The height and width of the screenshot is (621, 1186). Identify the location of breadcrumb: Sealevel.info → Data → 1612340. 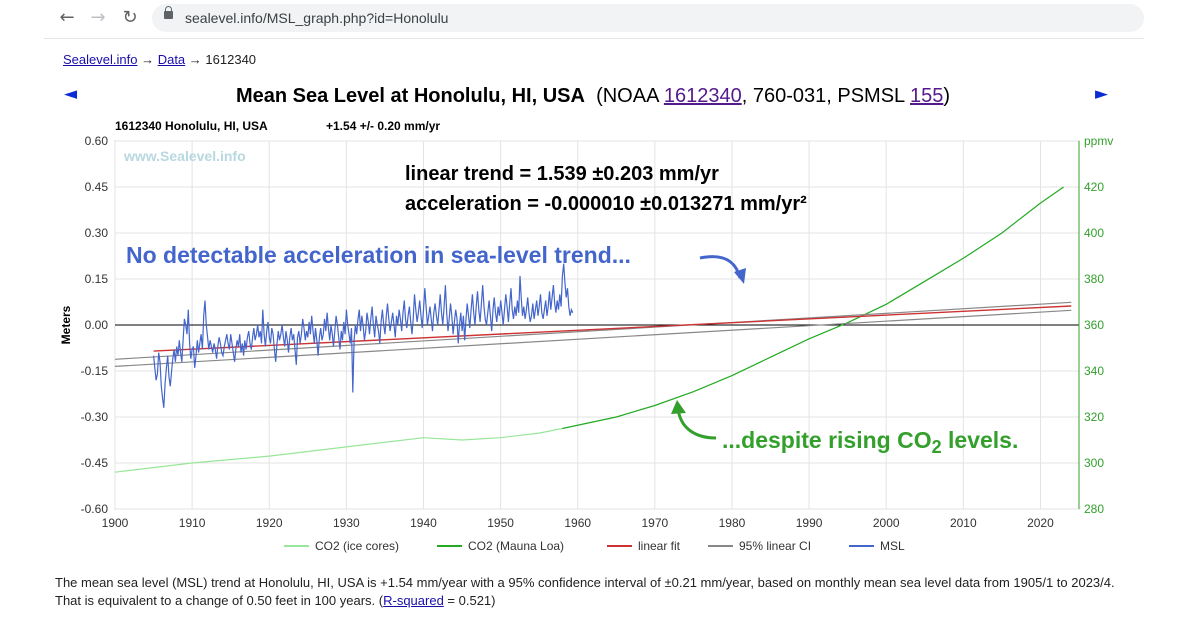
(159, 59).